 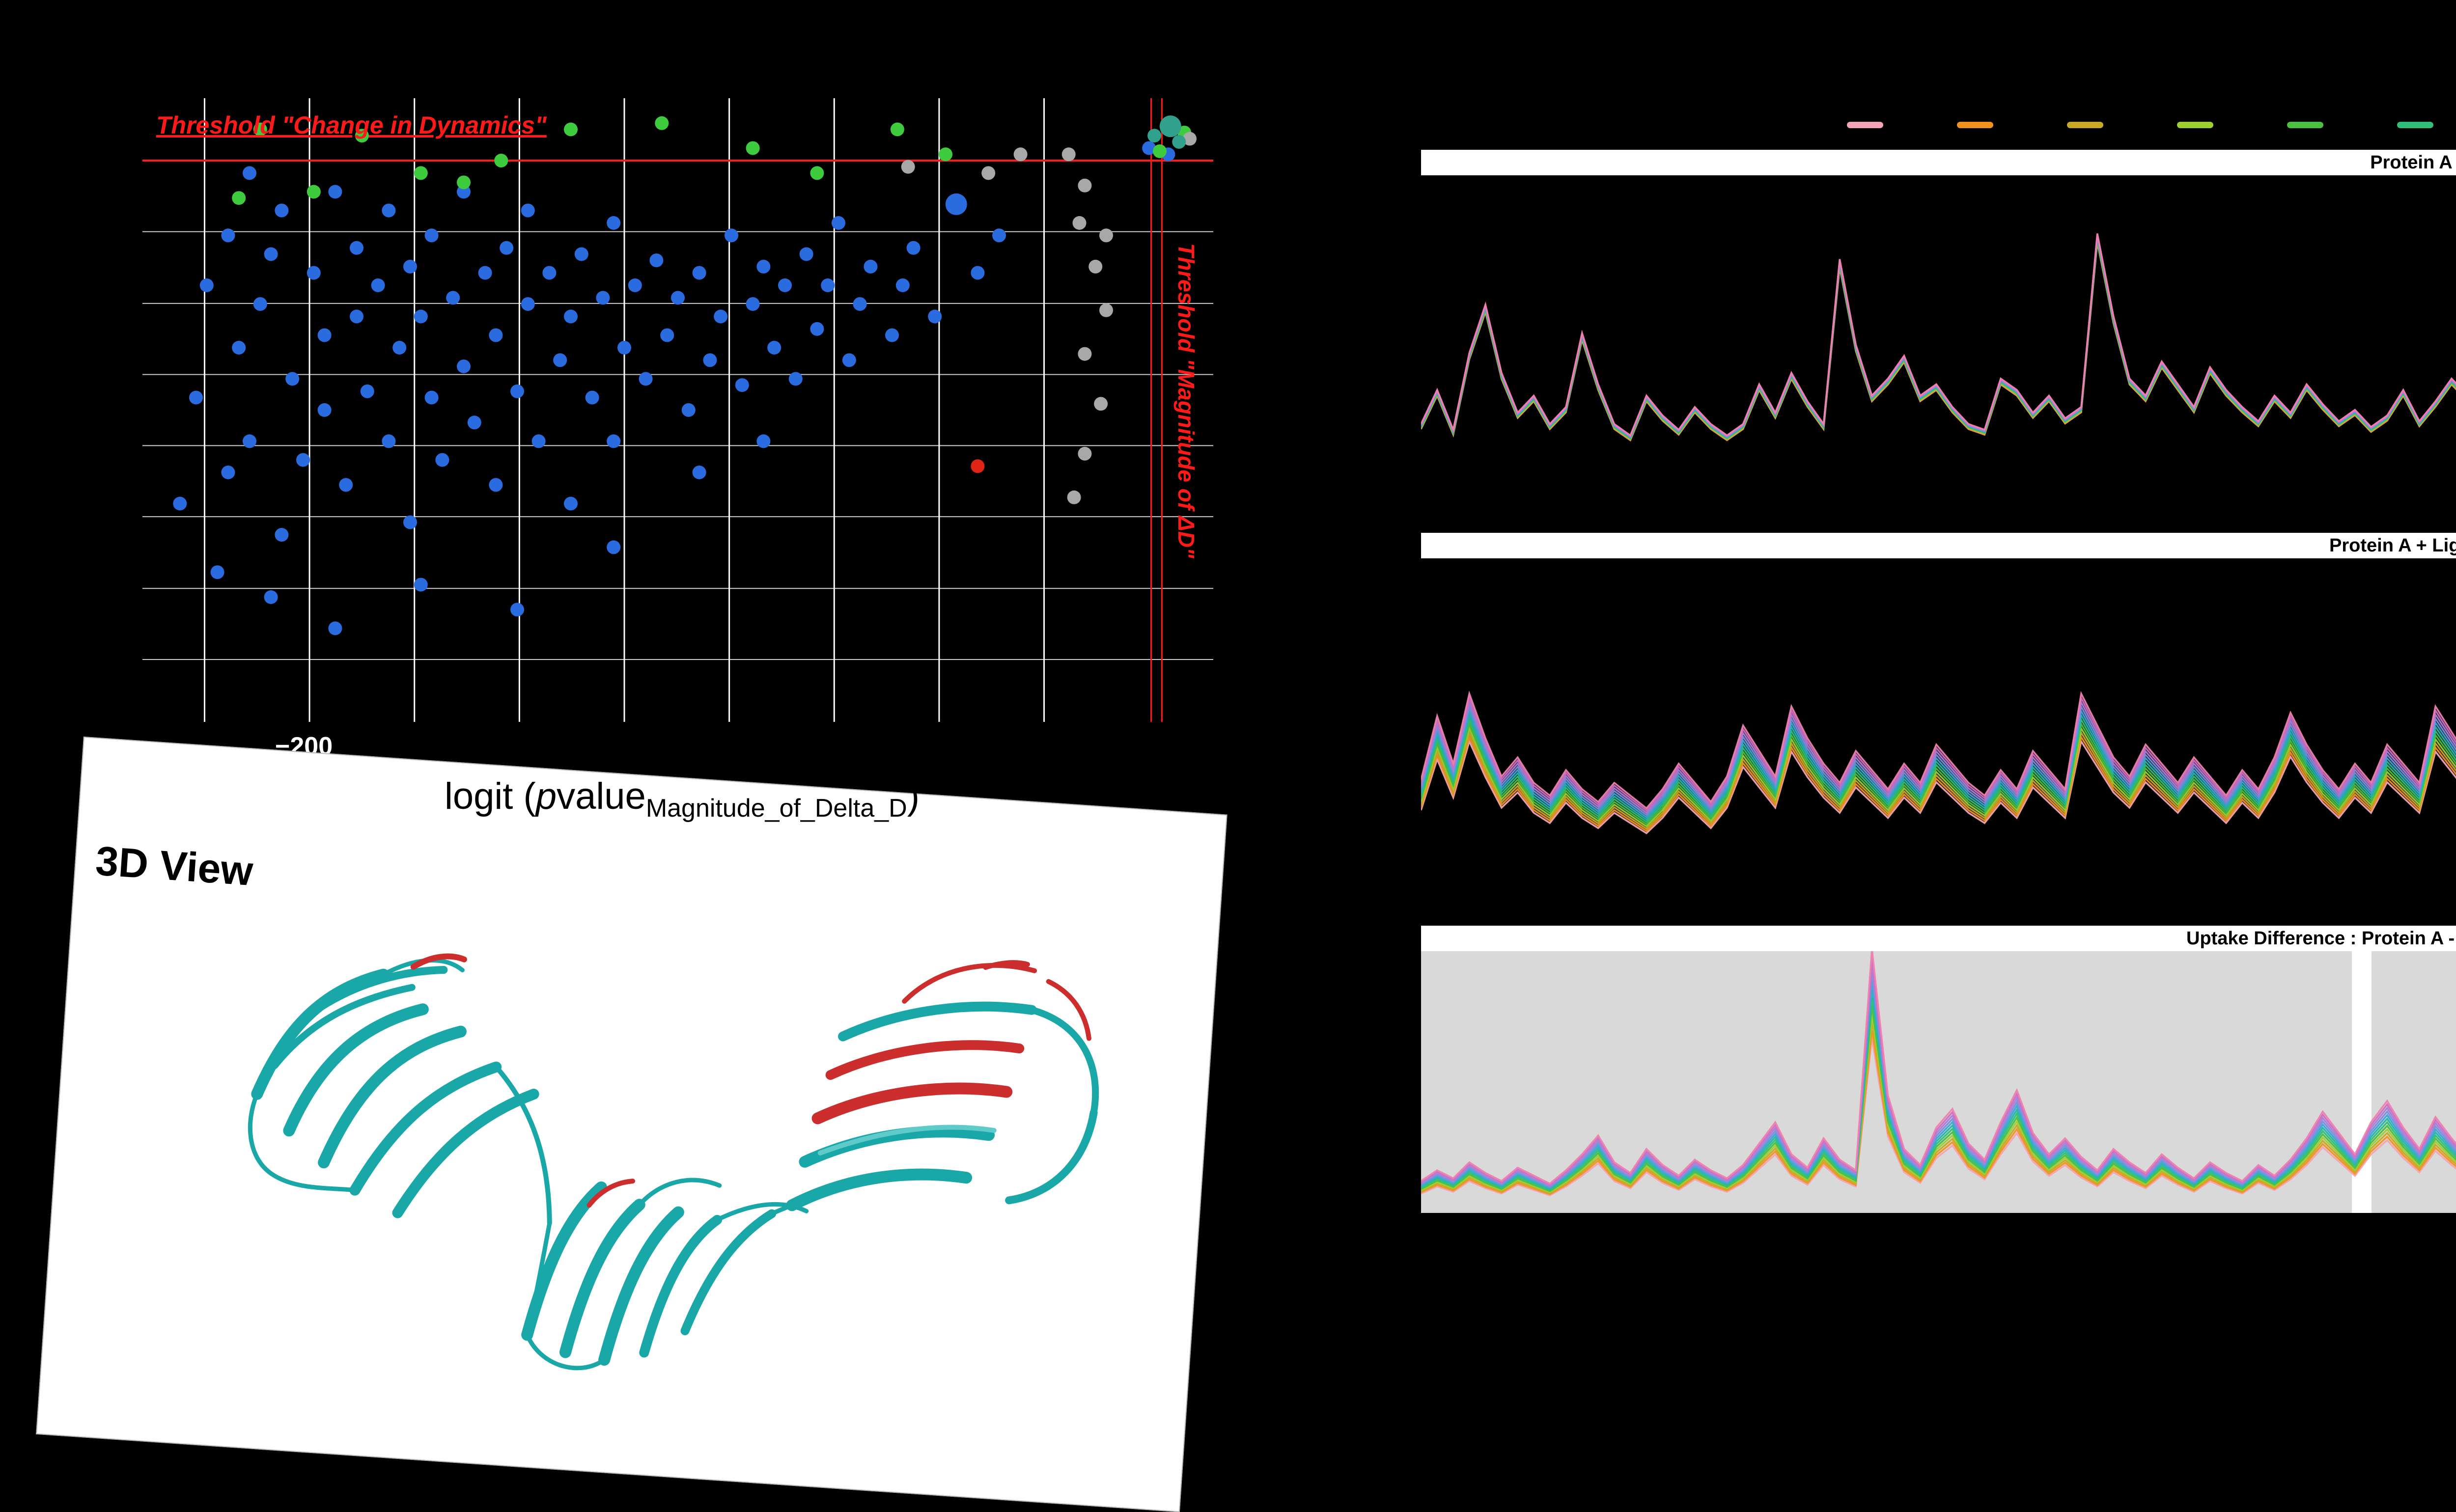 I want to click on uptake-difference-chart, so click(x=1939, y=1082).